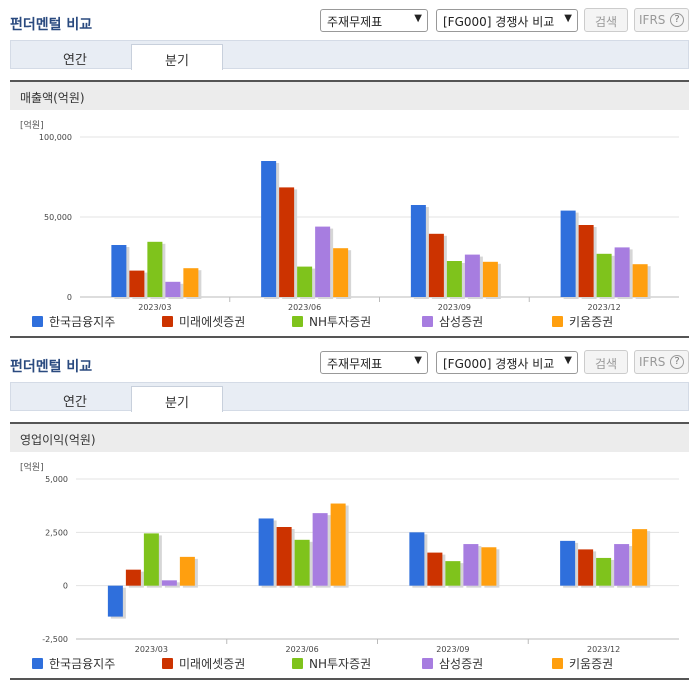 This screenshot has width=696, height=684. What do you see at coordinates (349, 95) in the screenshot?
I see `chart-title: 매출액(억원)` at bounding box center [349, 95].